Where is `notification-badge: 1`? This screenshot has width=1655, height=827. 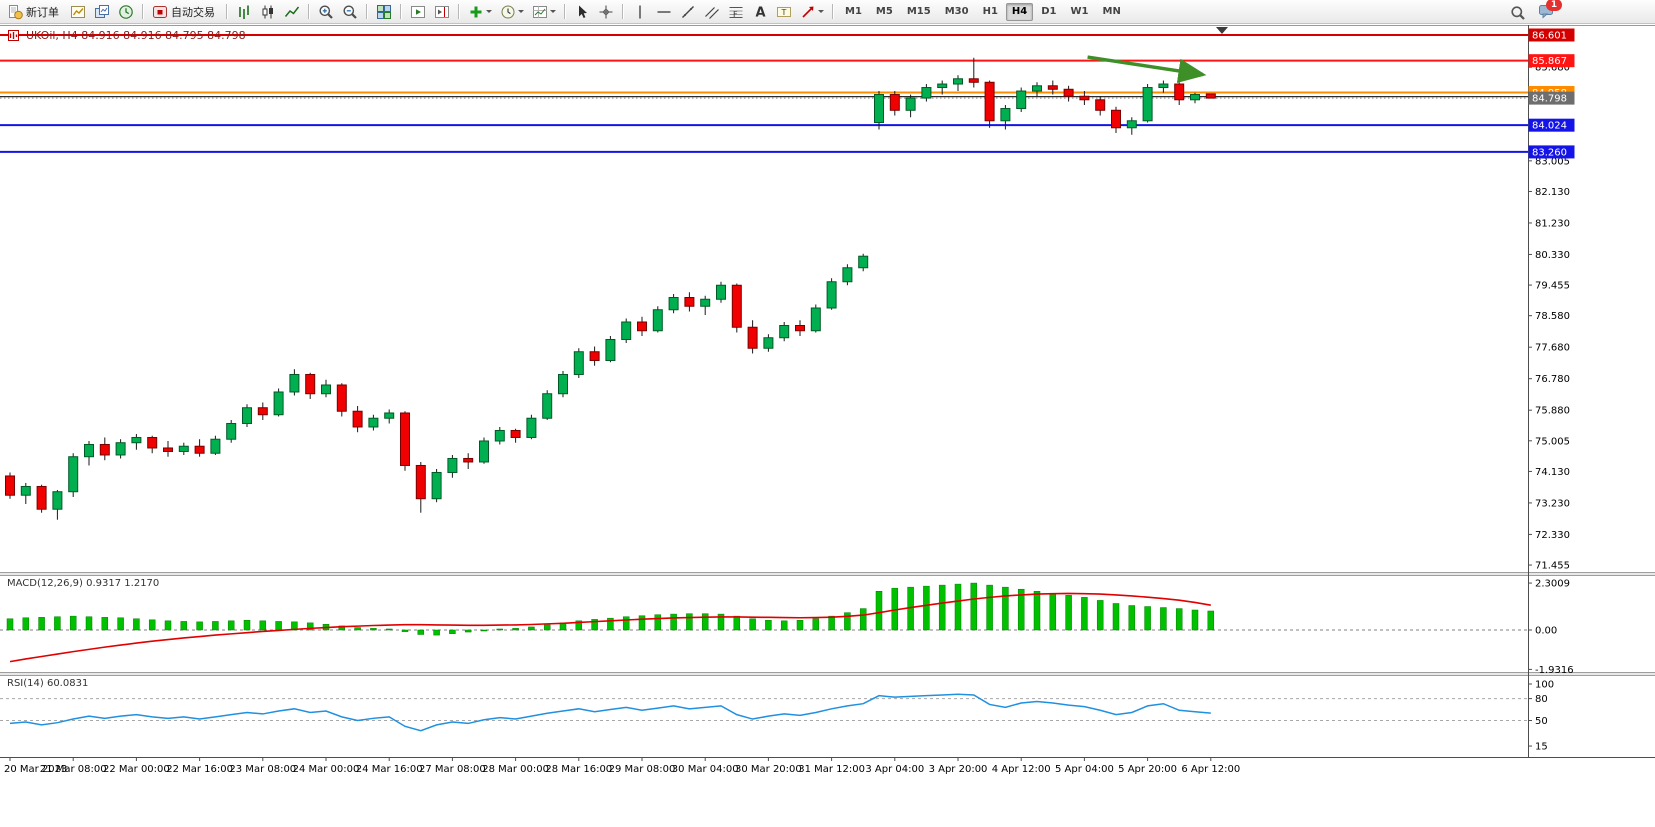
notification-badge: 1 is located at coordinates (1554, 5).